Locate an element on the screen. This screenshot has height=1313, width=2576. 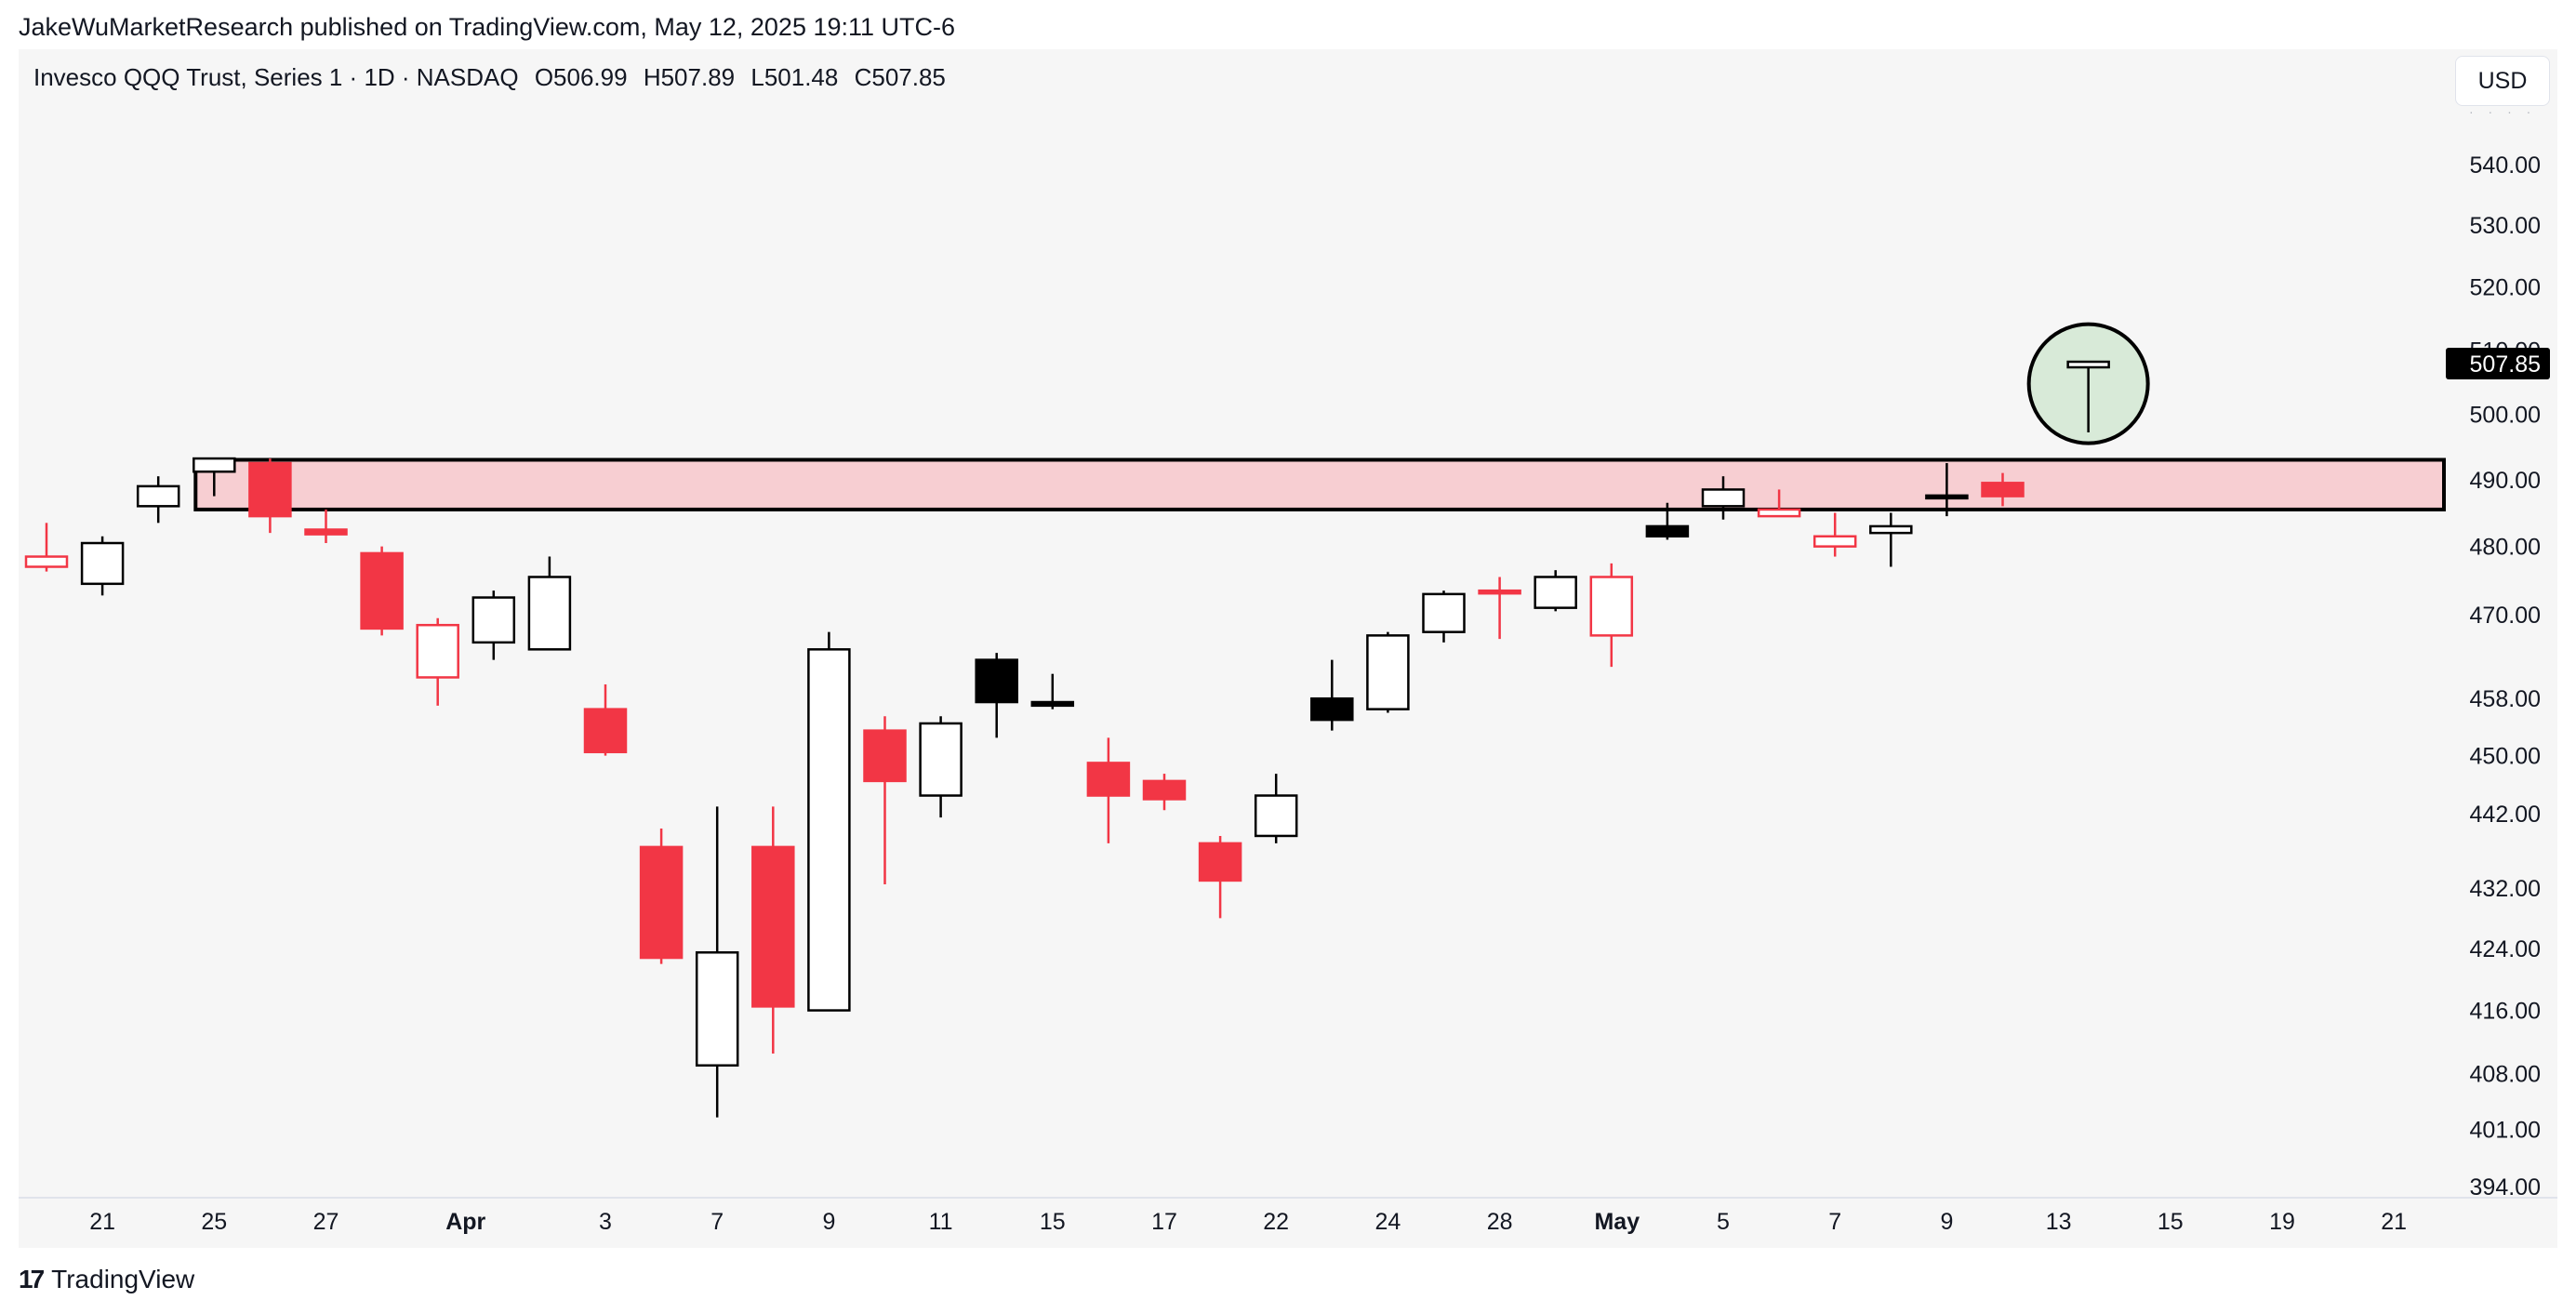
low-value: L501.48 is located at coordinates (794, 77).